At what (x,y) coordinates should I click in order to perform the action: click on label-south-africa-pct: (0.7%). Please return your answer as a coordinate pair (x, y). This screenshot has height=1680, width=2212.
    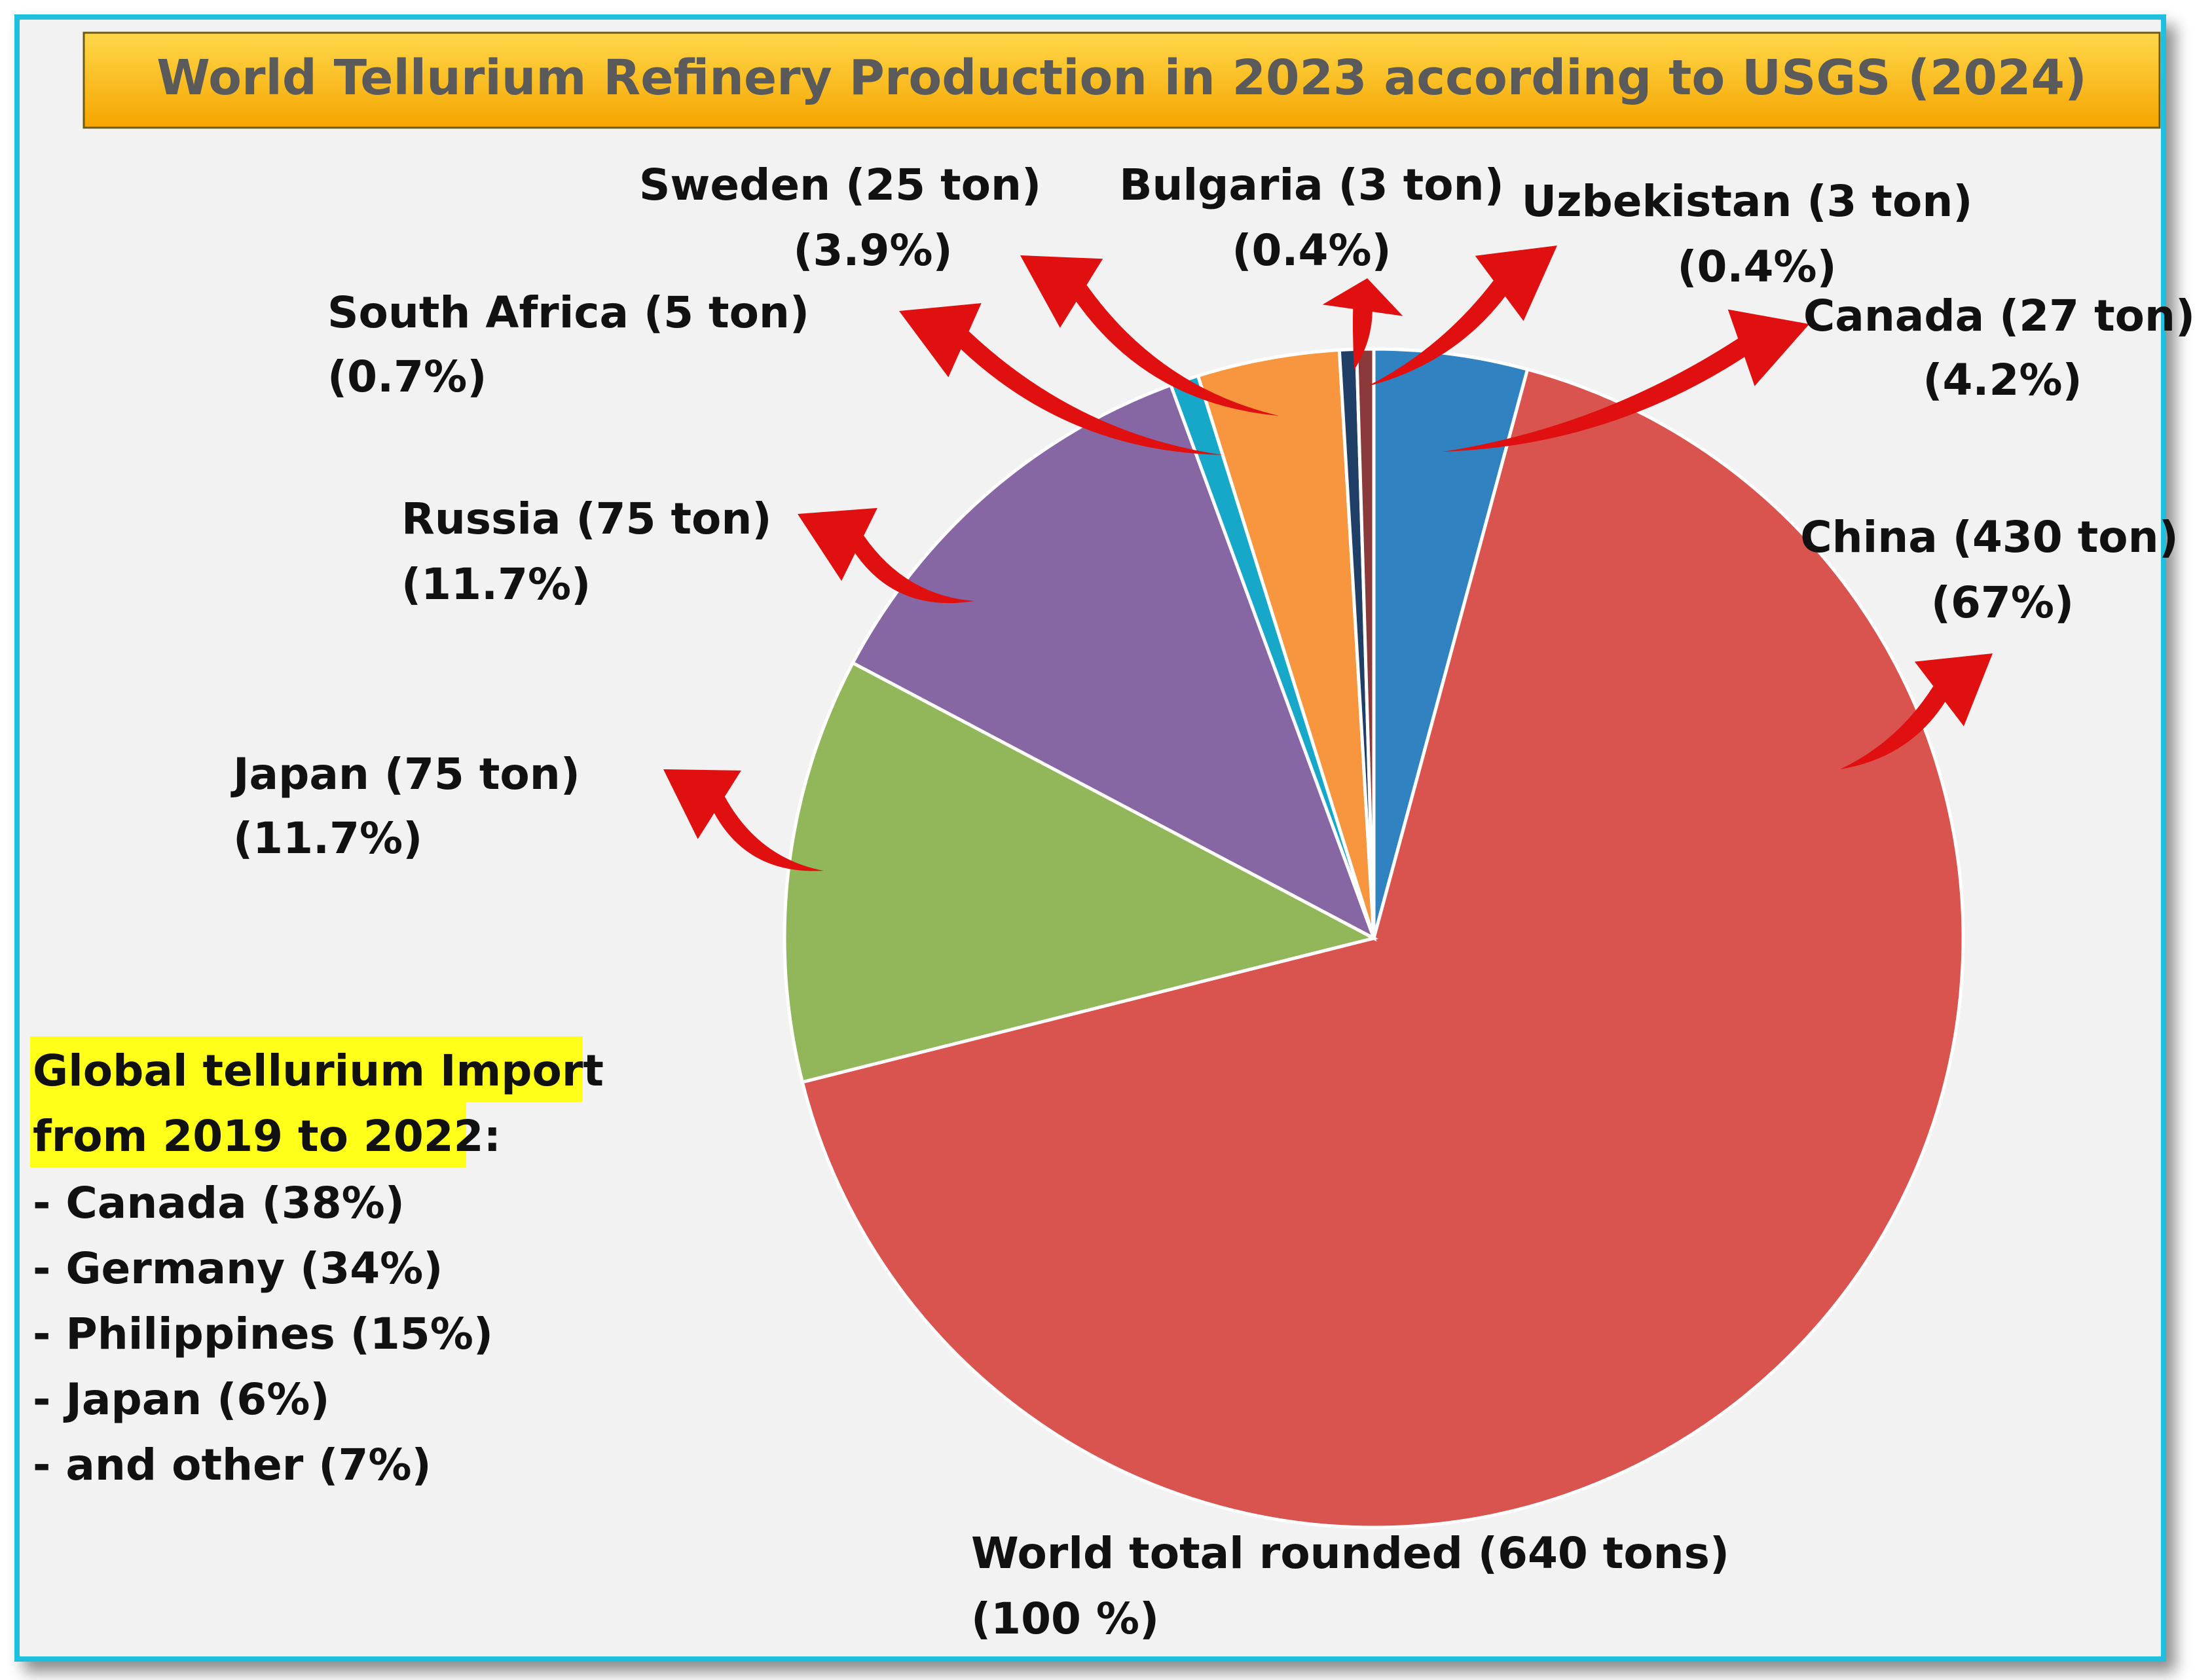
    Looking at the image, I should click on (407, 377).